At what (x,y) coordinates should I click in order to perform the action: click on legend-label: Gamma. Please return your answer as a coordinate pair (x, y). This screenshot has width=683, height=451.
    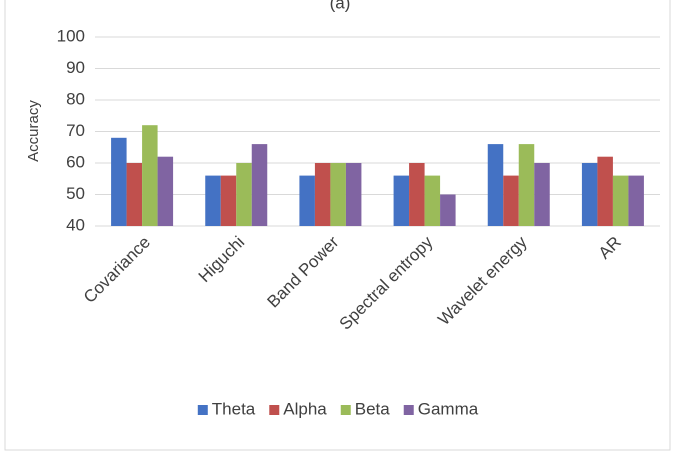
    Looking at the image, I should click on (448, 408).